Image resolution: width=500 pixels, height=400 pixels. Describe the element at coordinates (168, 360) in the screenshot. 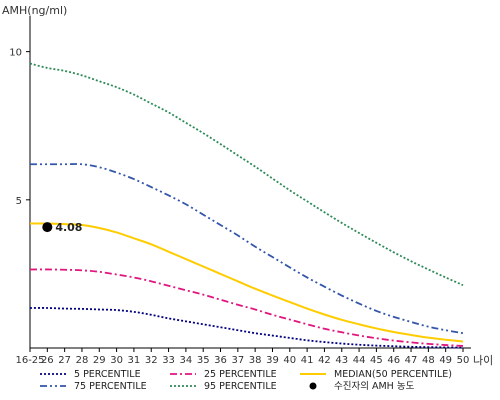

I see `x-tick-label: 33` at that location.